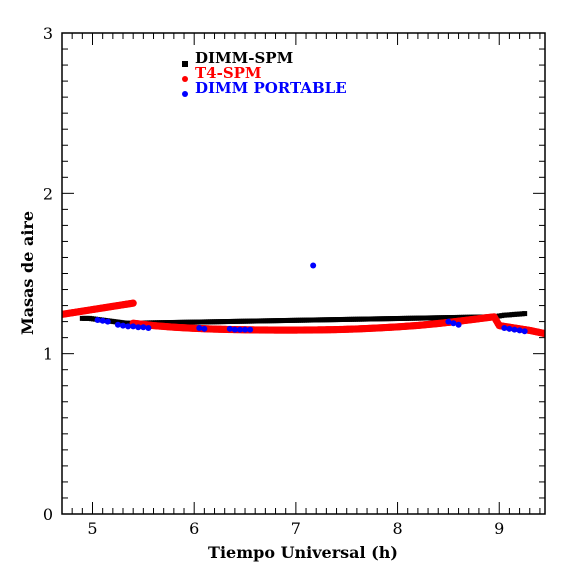 This screenshot has width=574, height=574. I want to click on plot-content, so click(303, 300).